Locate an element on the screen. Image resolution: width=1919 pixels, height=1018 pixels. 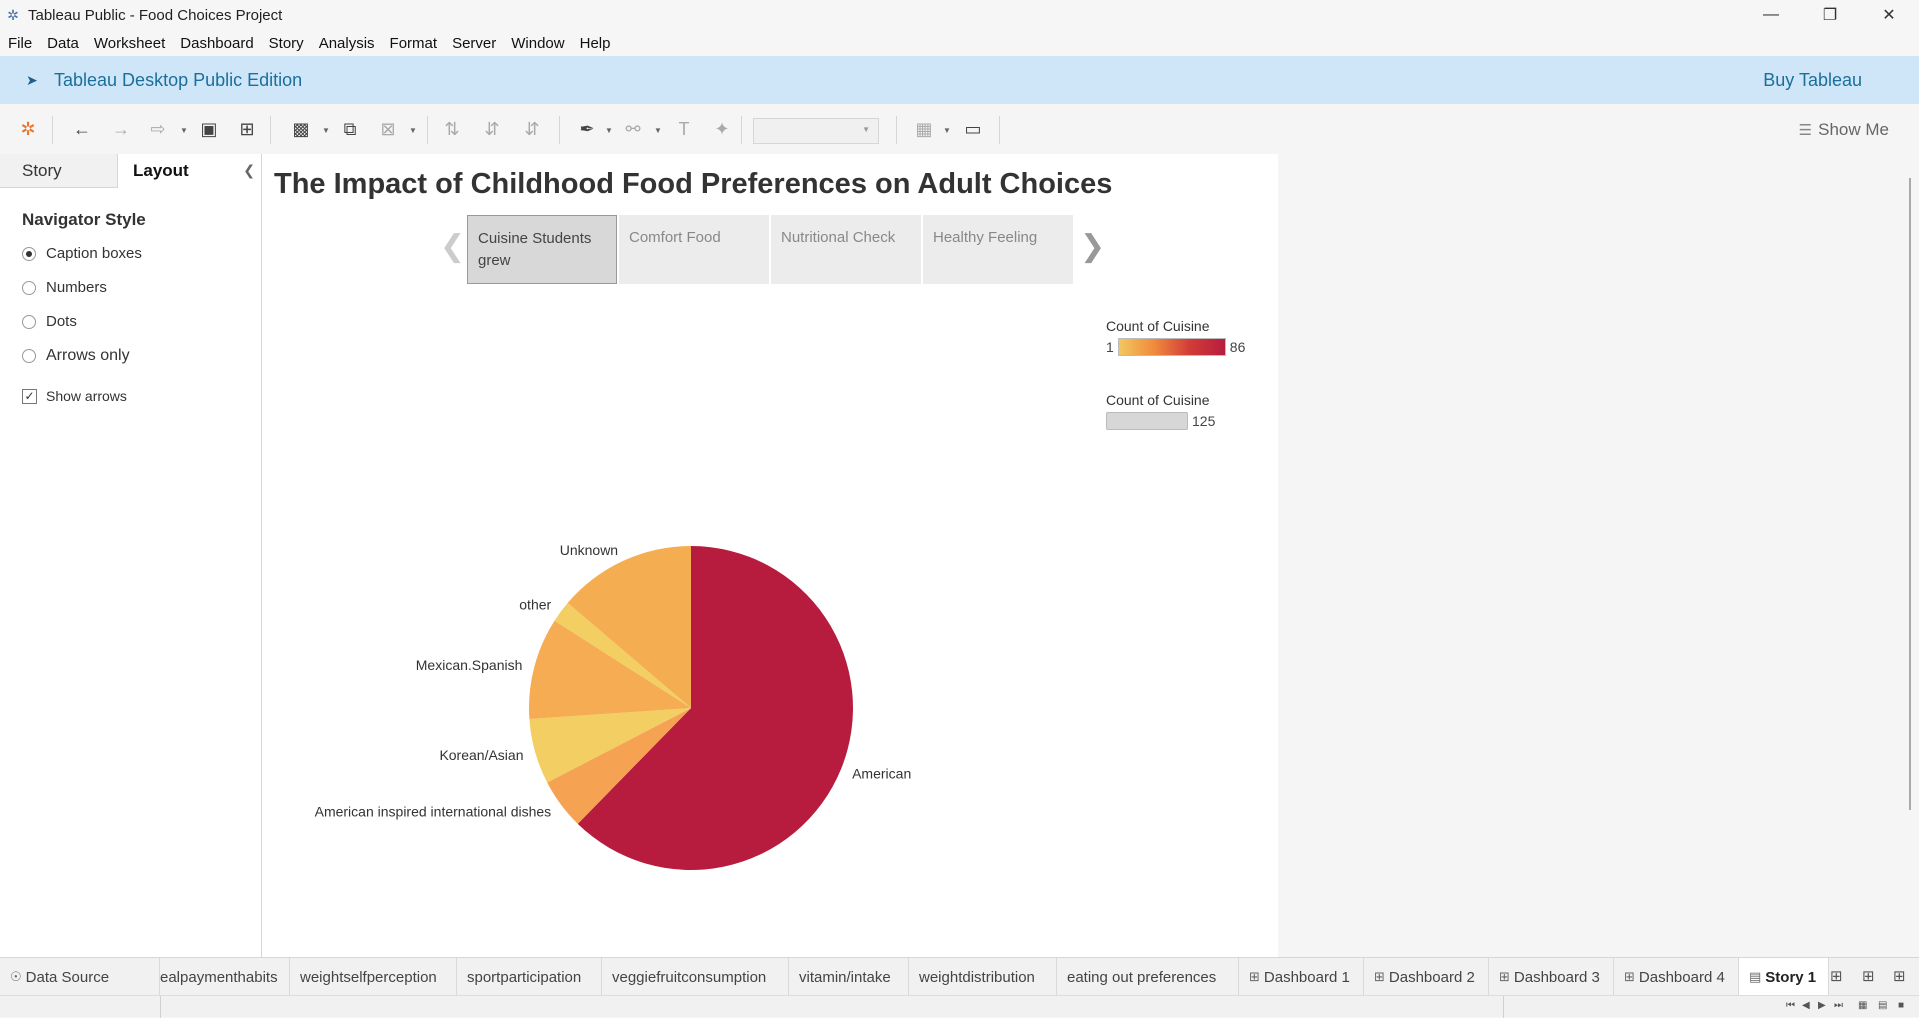
tab-vitamin-intake: vitamin/intake is located at coordinates (849, 977).